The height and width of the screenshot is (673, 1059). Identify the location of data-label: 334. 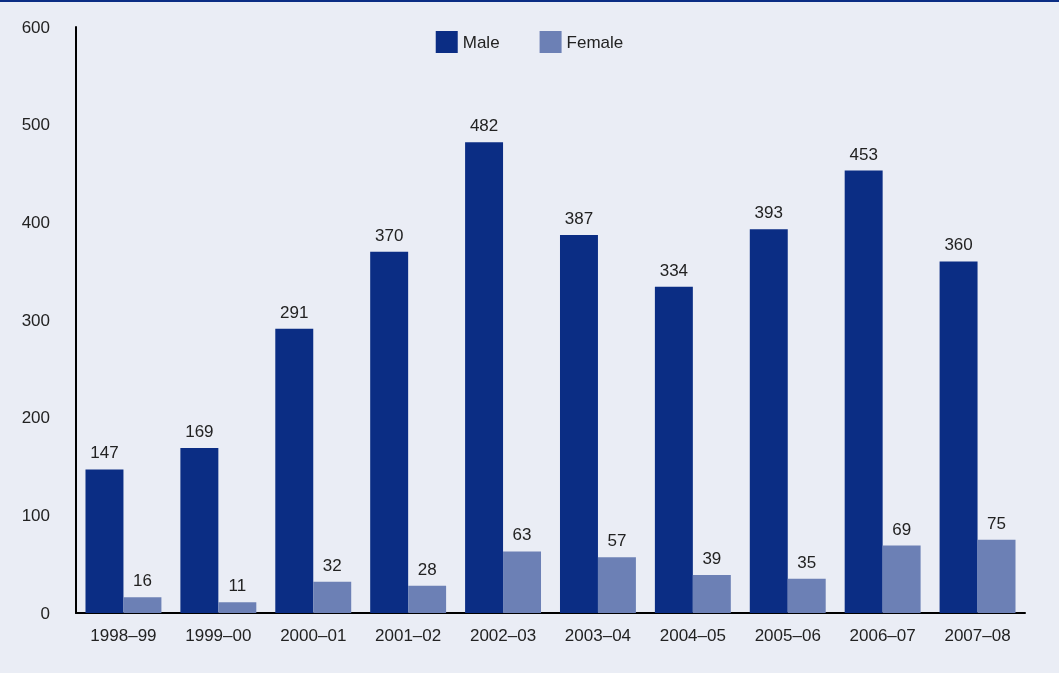
(674, 270).